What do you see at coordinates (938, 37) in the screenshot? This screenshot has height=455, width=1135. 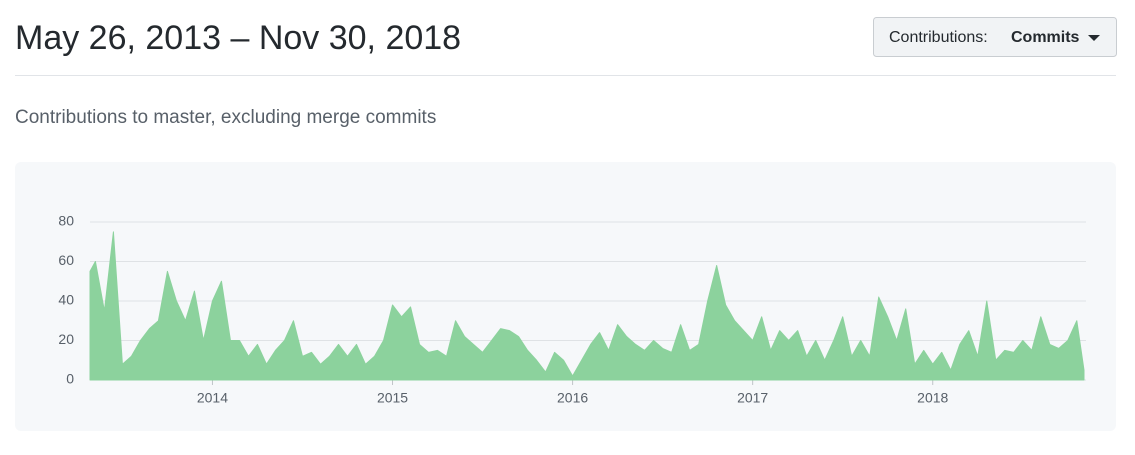 I see `button-label: Contributions:` at bounding box center [938, 37].